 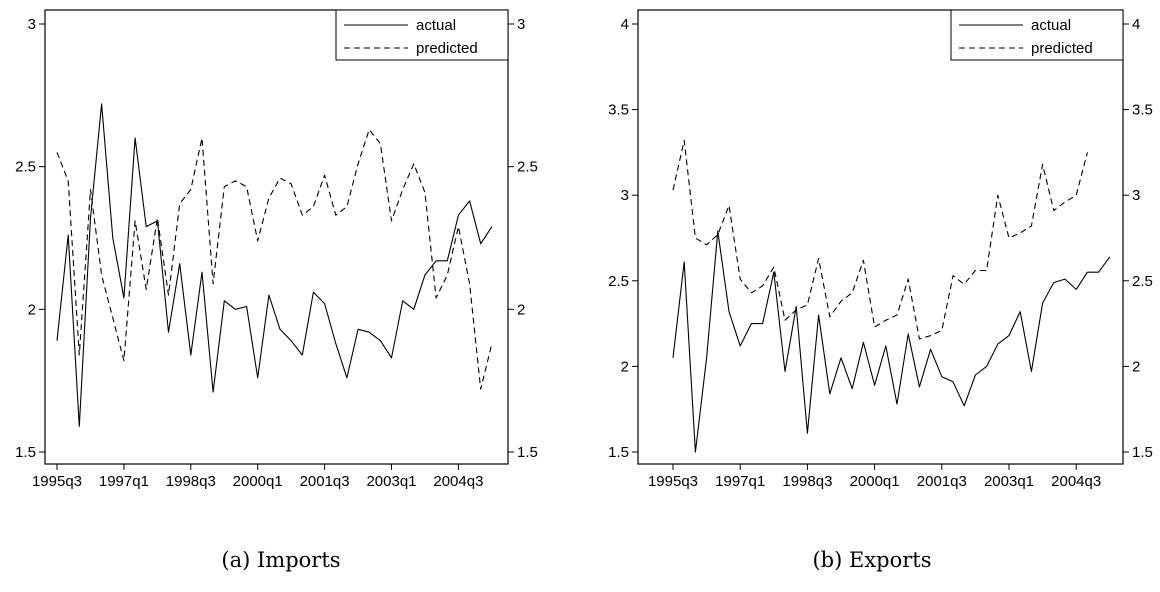 What do you see at coordinates (880, 239) in the screenshot?
I see `exports-series-predicted` at bounding box center [880, 239].